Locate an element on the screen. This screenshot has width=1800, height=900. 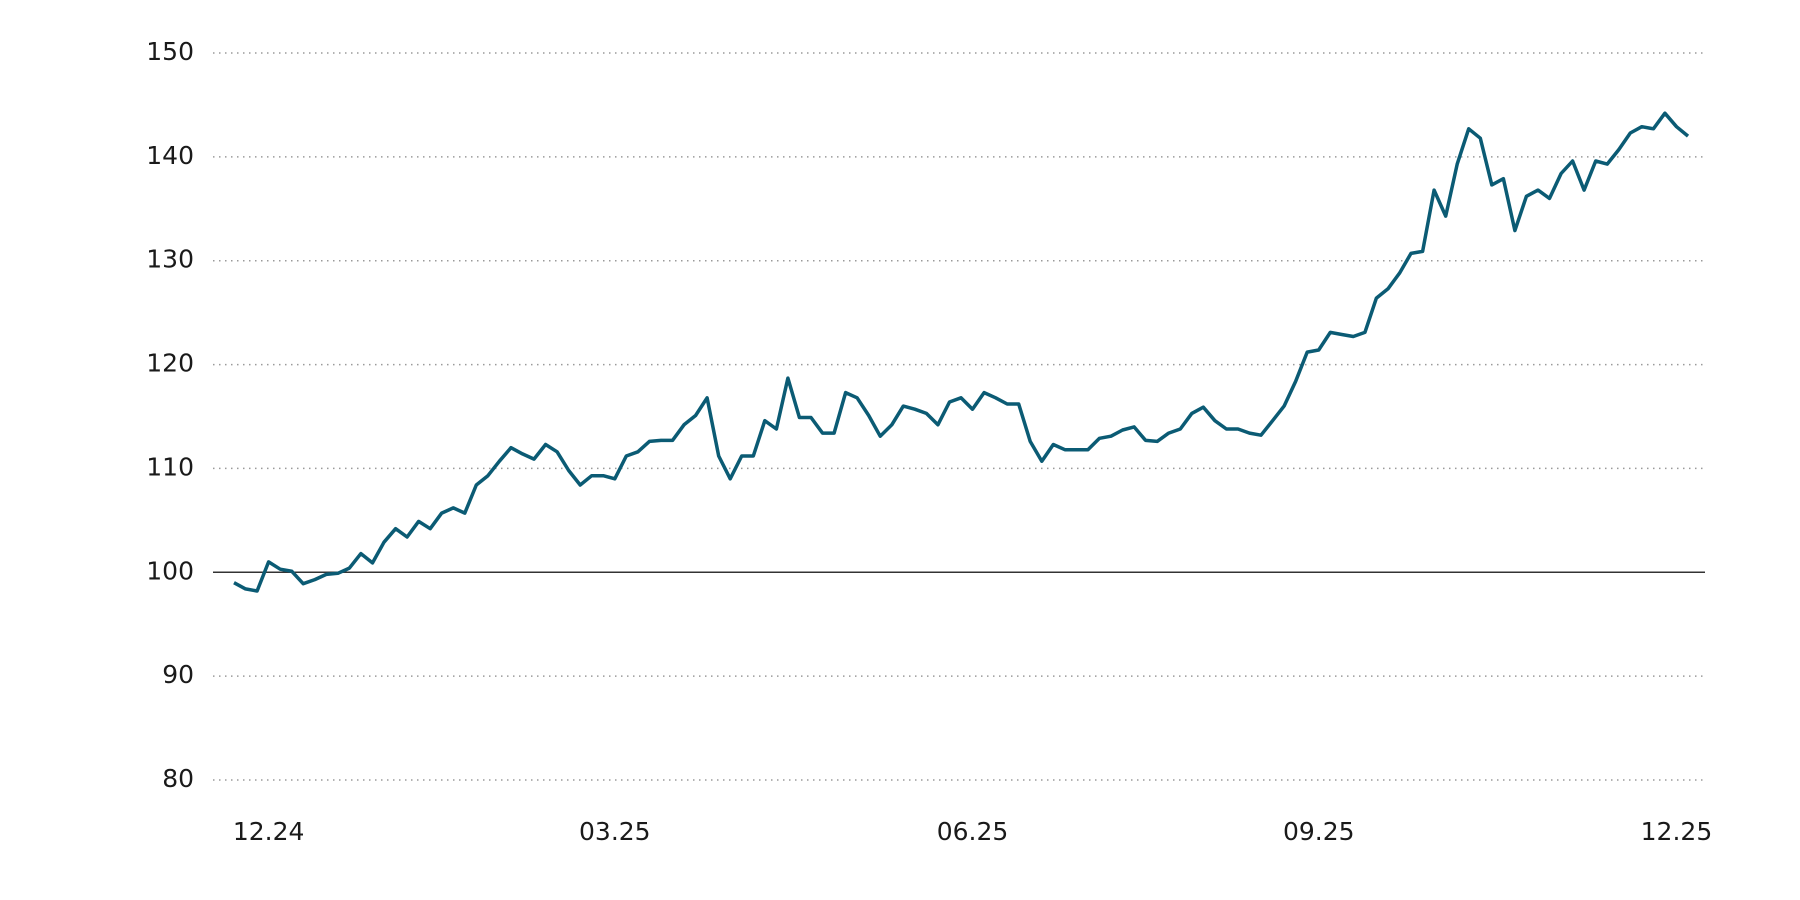
y-tick-label: 120 is located at coordinates (170, 363).